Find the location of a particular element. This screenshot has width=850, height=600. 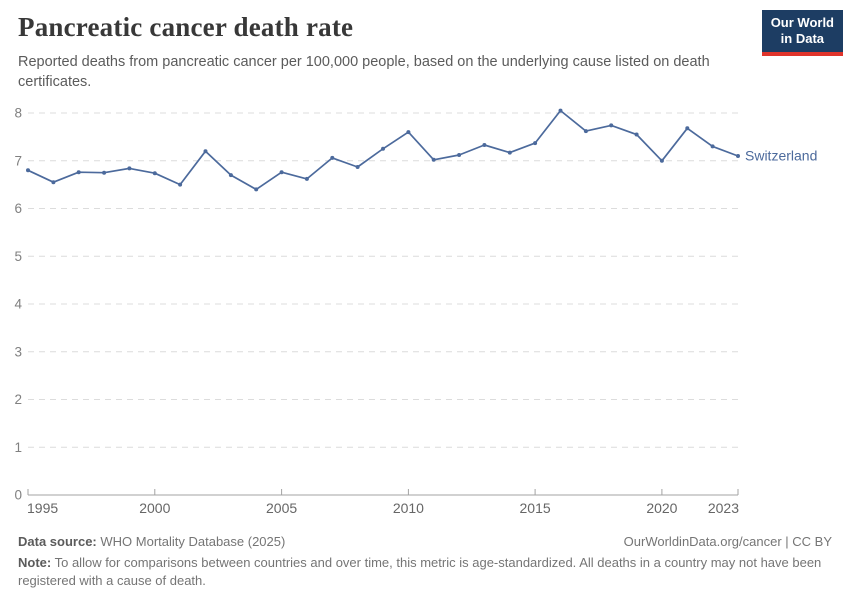

y-axis-tick-label: 4 is located at coordinates (18, 304).